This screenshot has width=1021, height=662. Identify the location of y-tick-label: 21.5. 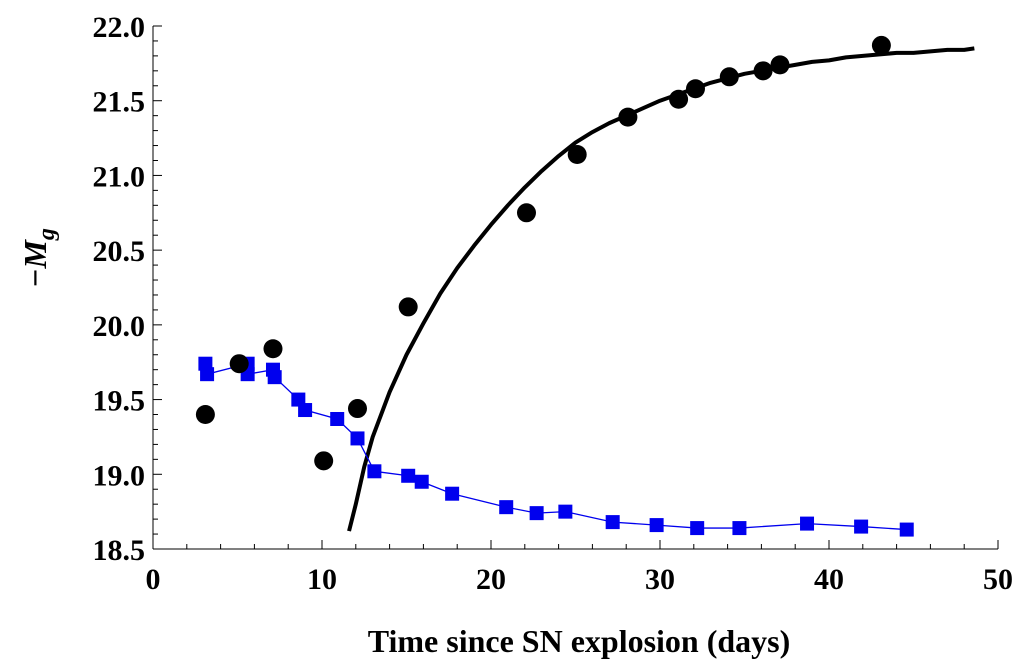
(119, 102).